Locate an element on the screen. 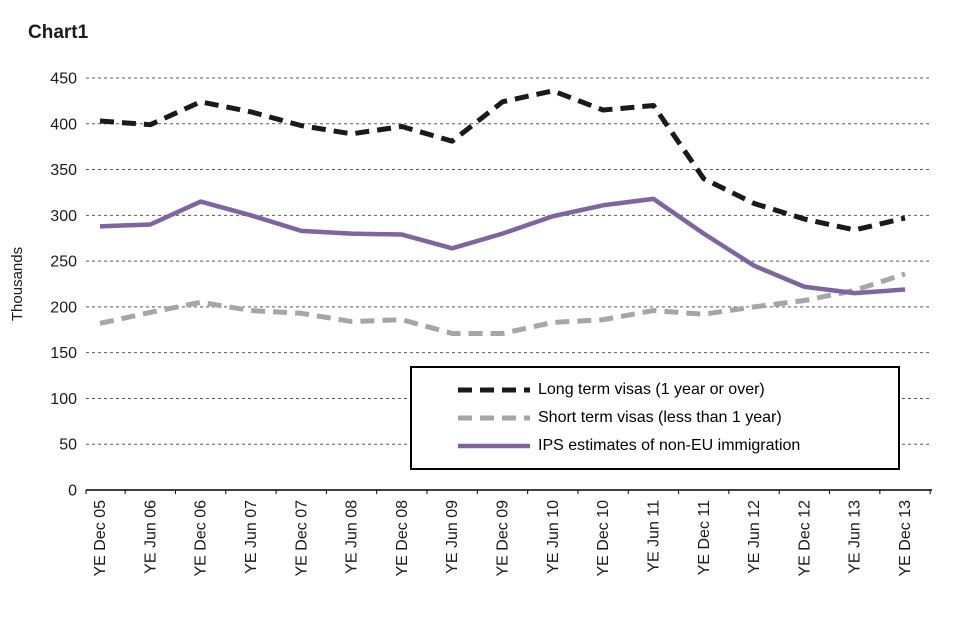 The width and height of the screenshot is (960, 640). x-axis-label: YE Jun 07 is located at coordinates (251, 537).